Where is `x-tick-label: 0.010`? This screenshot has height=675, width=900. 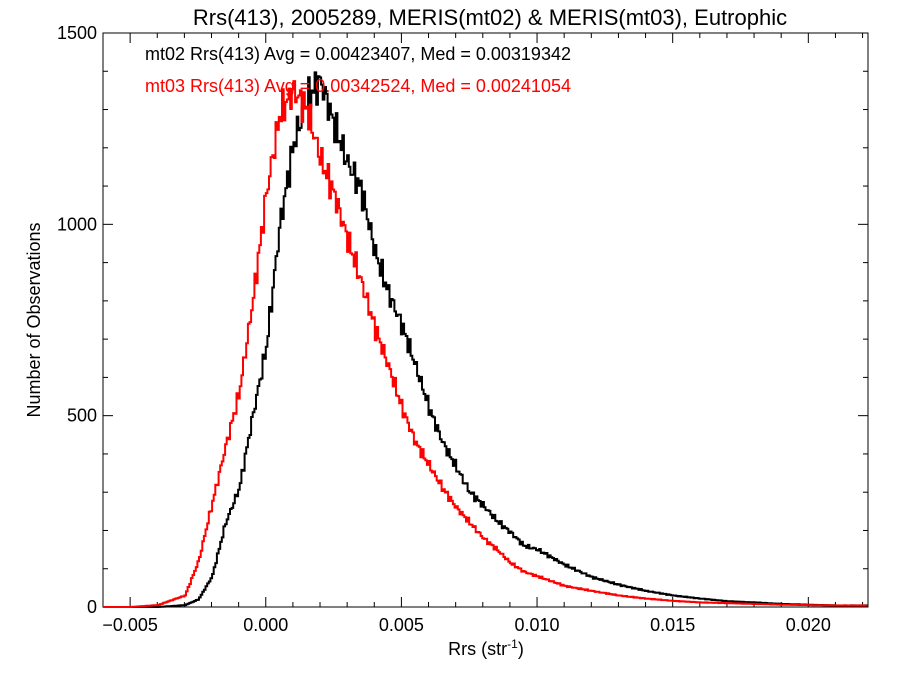 x-tick-label: 0.010 is located at coordinates (537, 625).